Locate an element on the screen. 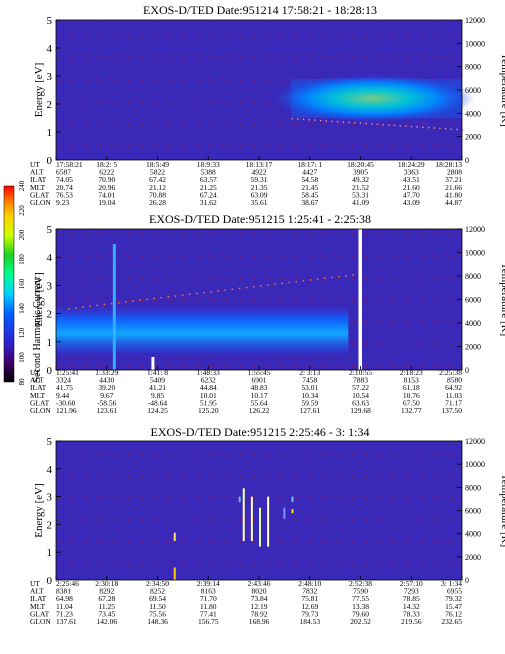  table-cell: 59.59 is located at coordinates (309, 402).